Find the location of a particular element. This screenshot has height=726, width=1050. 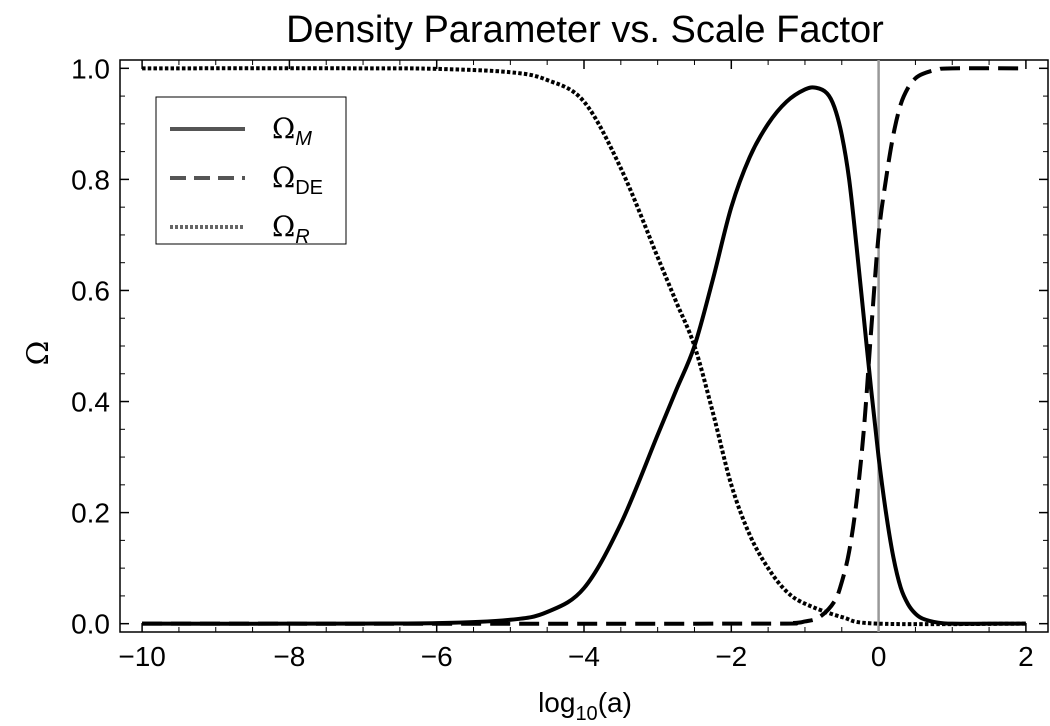

y-tick-label: 0.4 is located at coordinates (90, 402).